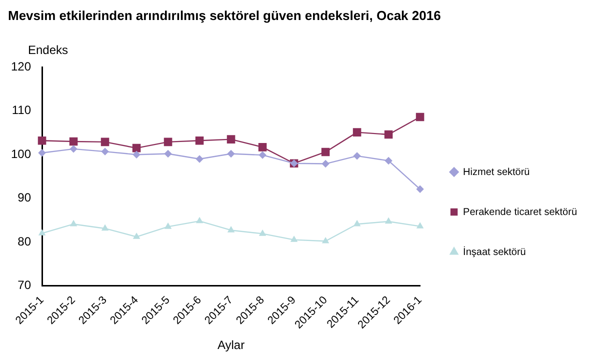 Image resolution: width=600 pixels, height=364 pixels. I want to click on chart-title: Mevsim etkilerinden arındırılmış sektörel güven endeksleri, Ocak 2016, so click(225, 15).